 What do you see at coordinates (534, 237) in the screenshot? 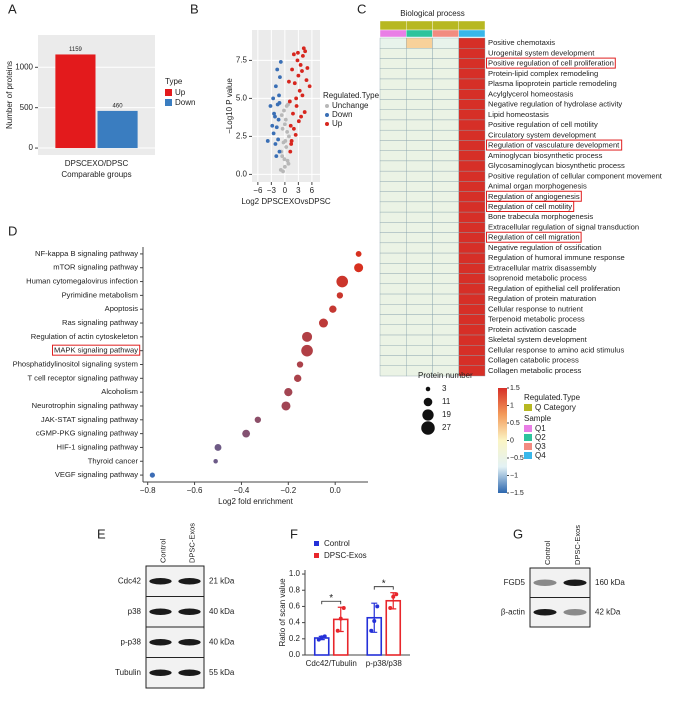
I see `row-label: Regulation of cell migration` at bounding box center [534, 237].